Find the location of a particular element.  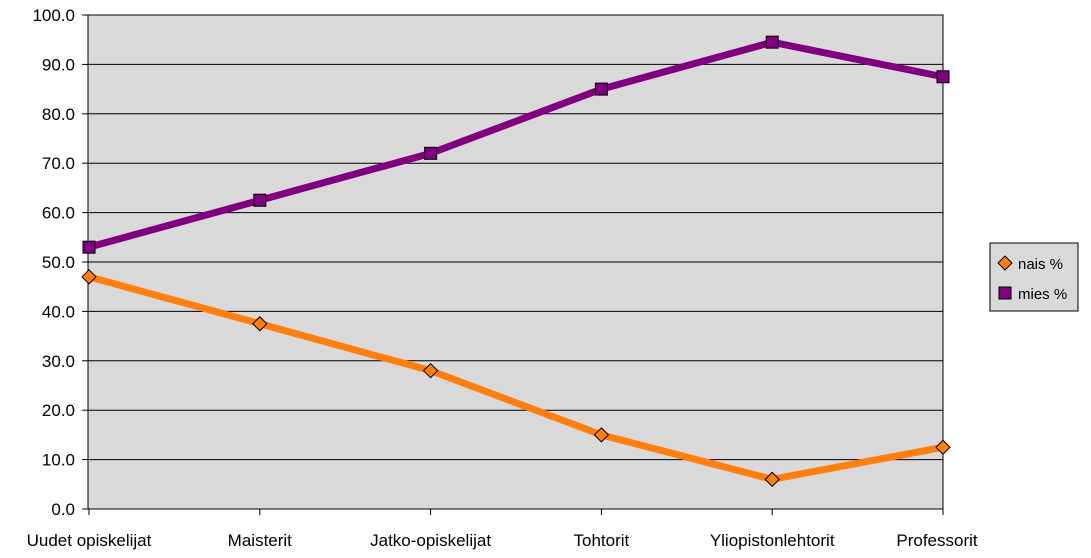

y-tick-label: 50.0 is located at coordinates (58, 262).